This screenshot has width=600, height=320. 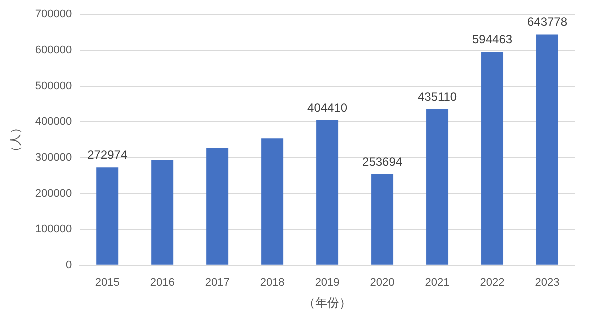 What do you see at coordinates (53, 122) in the screenshot?
I see `y-tick-label: 400000` at bounding box center [53, 122].